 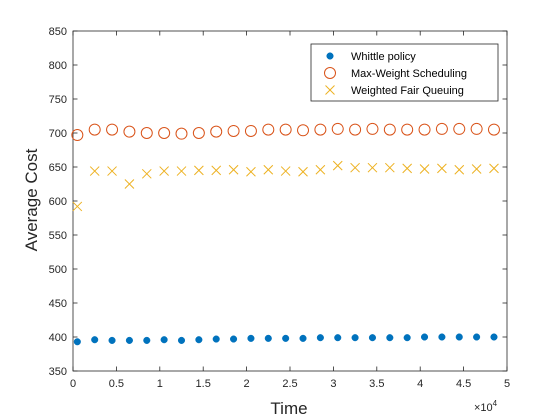 I want to click on y-tick-label: 350, so click(x=58, y=372).